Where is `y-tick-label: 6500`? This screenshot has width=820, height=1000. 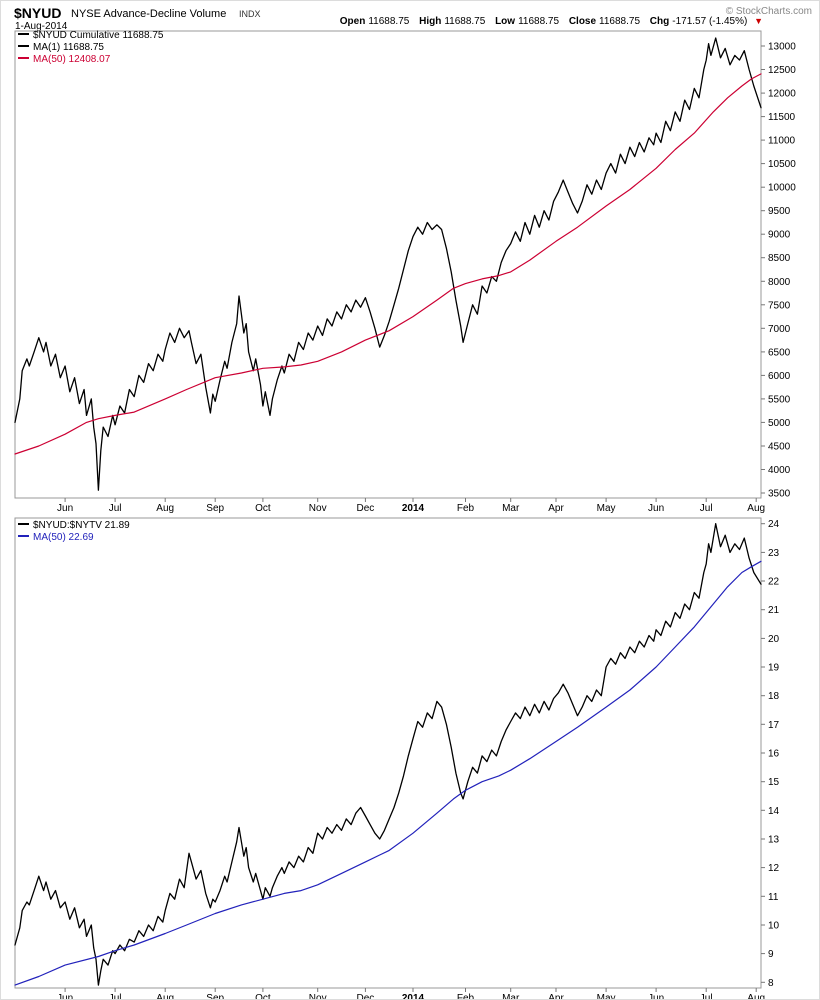
y-tick-label: 6500 is located at coordinates (779, 352).